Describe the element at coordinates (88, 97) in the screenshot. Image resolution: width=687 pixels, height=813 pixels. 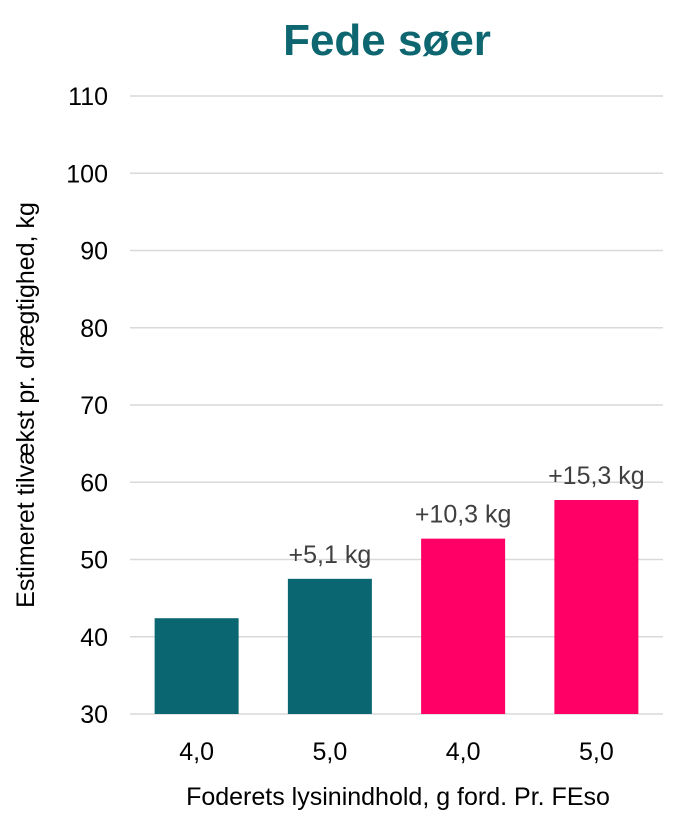
I see `y-tick-label: 110` at that location.